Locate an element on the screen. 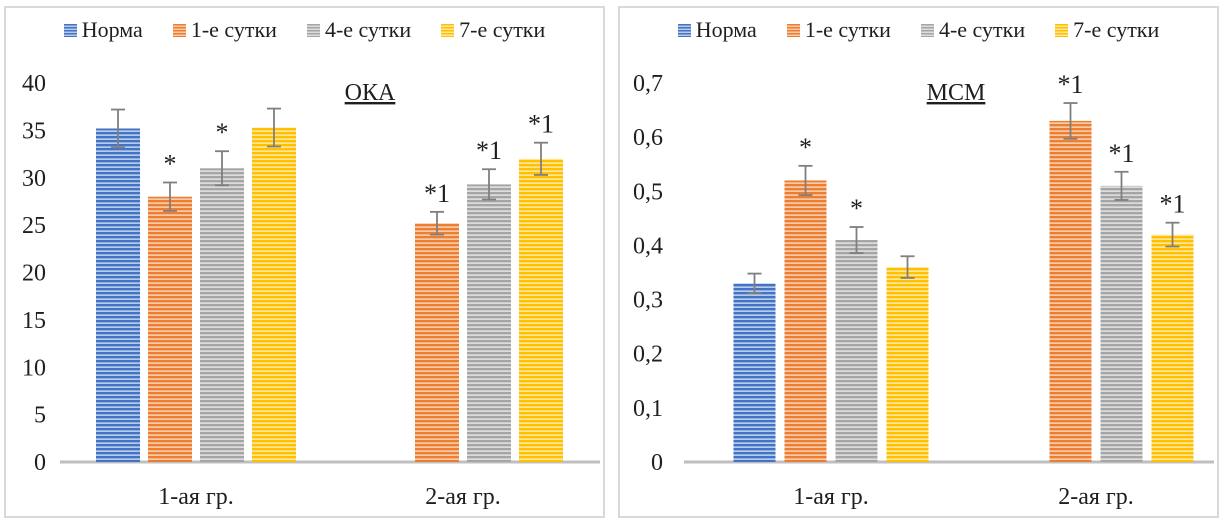 This screenshot has width=1223, height=524. y-tick-label: 0,1 is located at coordinates (648, 409).